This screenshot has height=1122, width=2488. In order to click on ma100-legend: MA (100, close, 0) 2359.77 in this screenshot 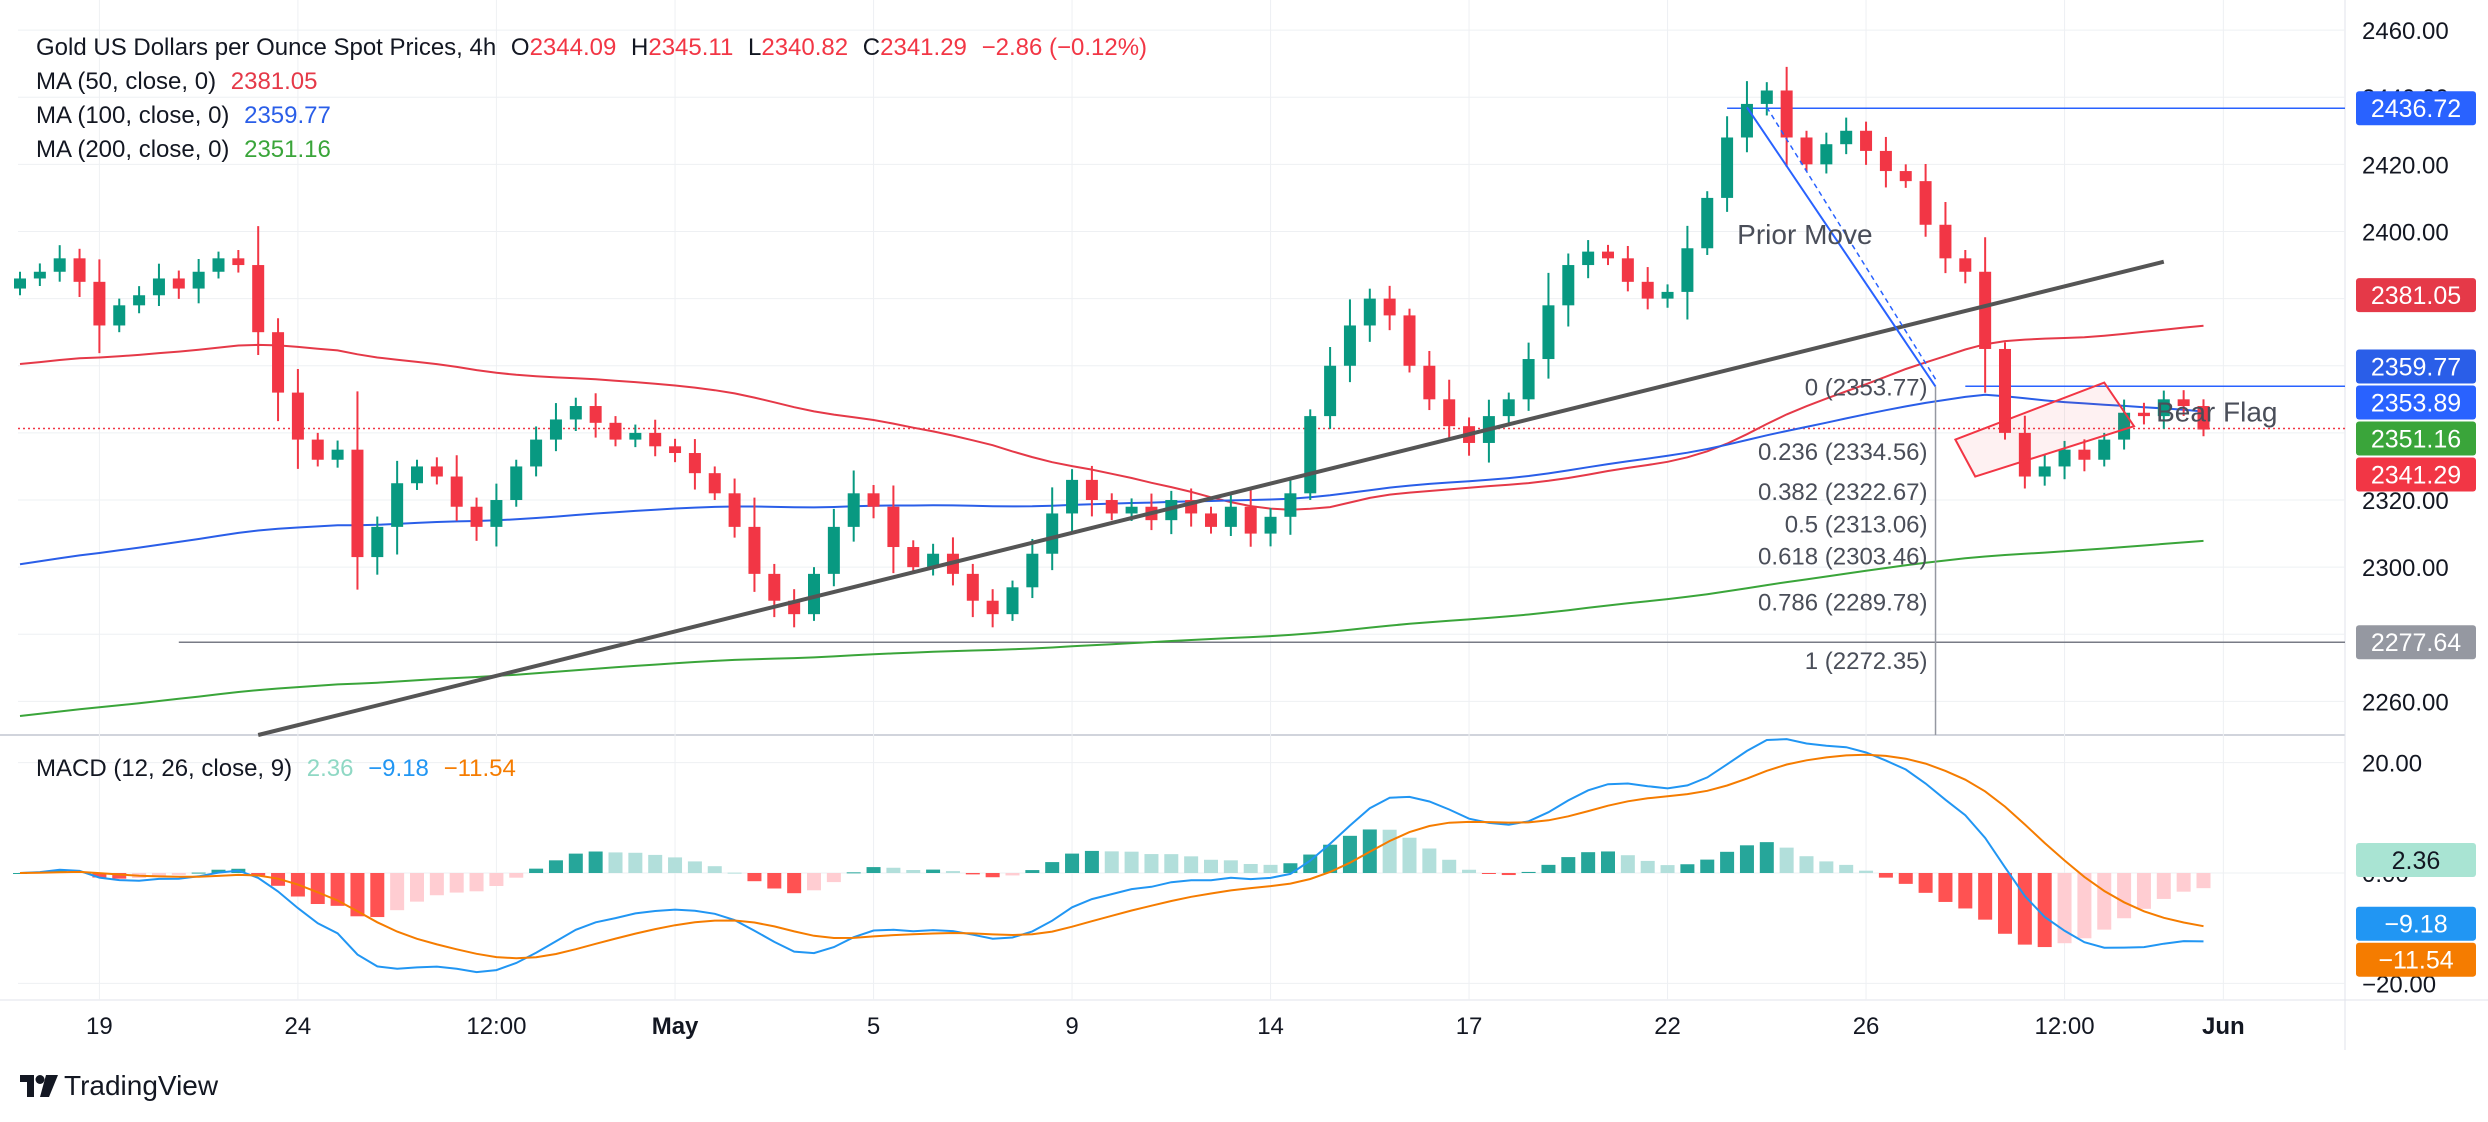, I will do `click(187, 116)`.